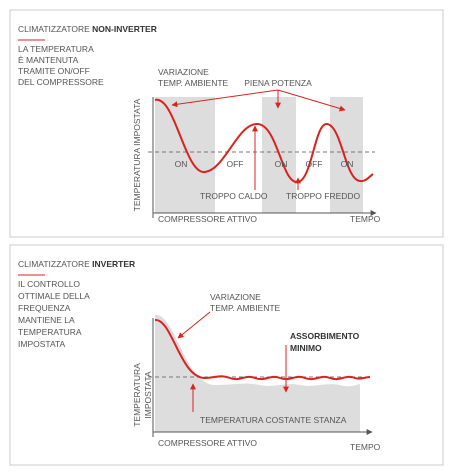 The image size is (455, 474). I want to click on label: DEL COMPRESSORE, so click(61, 82).